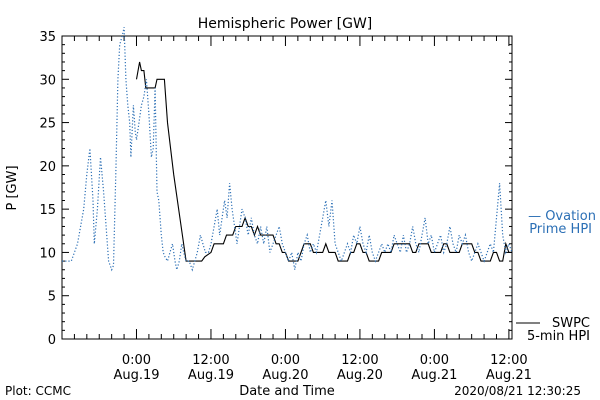  I want to click on plot-timestamp: 2020/08/21 12:30:25, so click(517, 391).